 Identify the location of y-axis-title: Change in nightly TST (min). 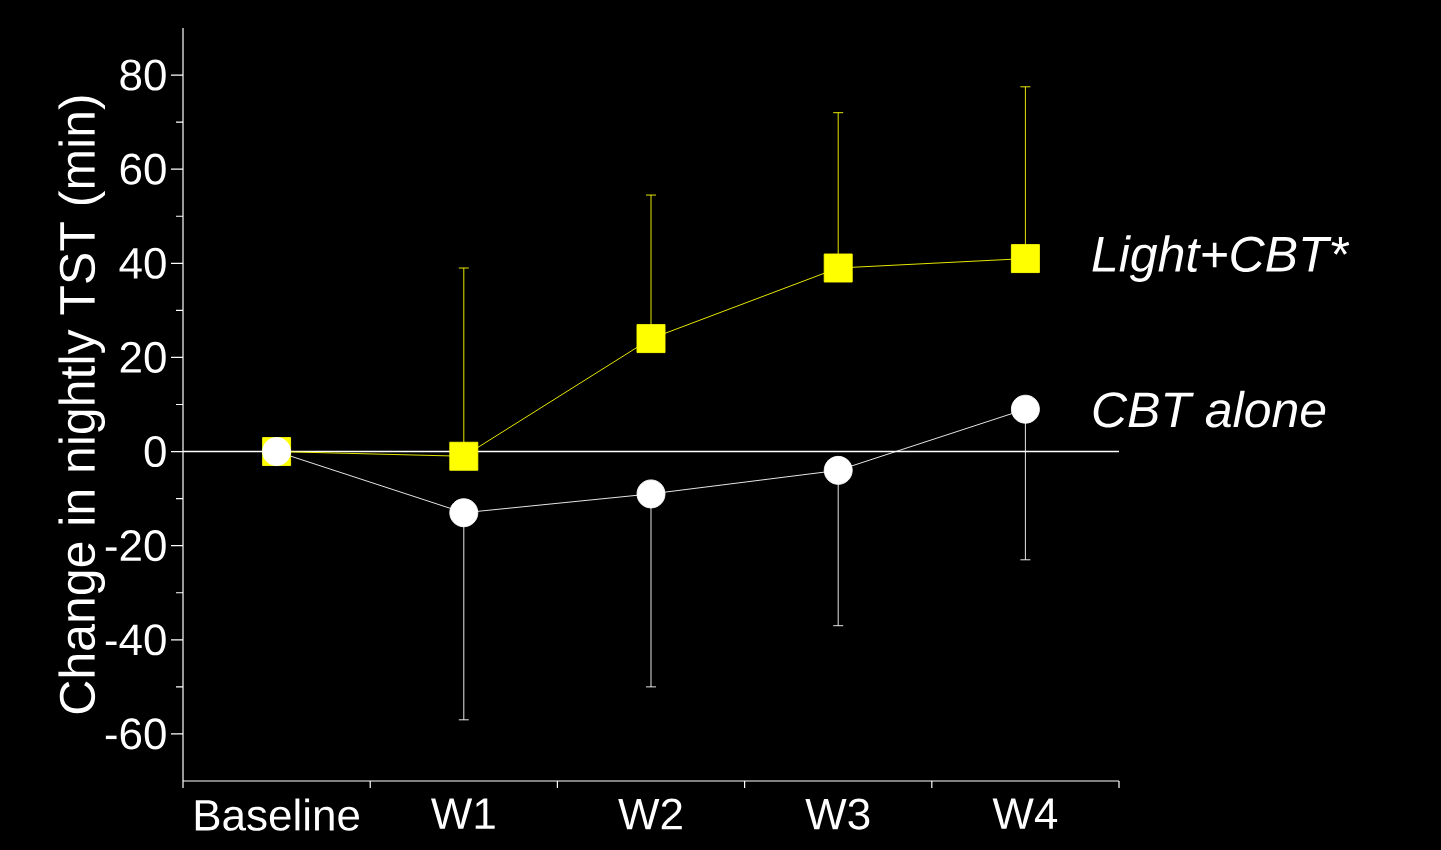
(82, 405).